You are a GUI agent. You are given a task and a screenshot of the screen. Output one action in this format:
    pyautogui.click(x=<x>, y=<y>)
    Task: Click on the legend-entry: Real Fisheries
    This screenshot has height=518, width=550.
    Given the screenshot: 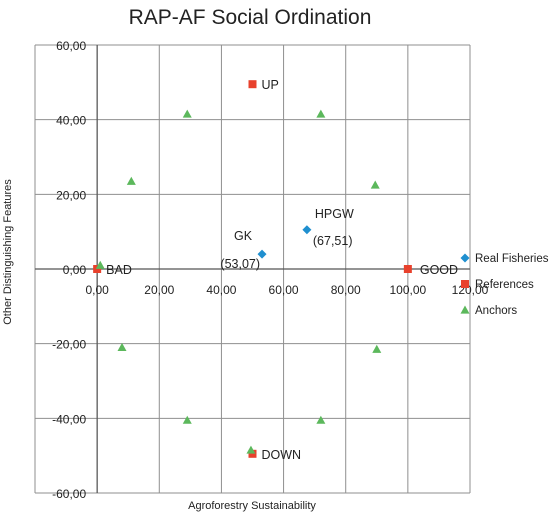 What is the action you would take?
    pyautogui.click(x=512, y=259)
    